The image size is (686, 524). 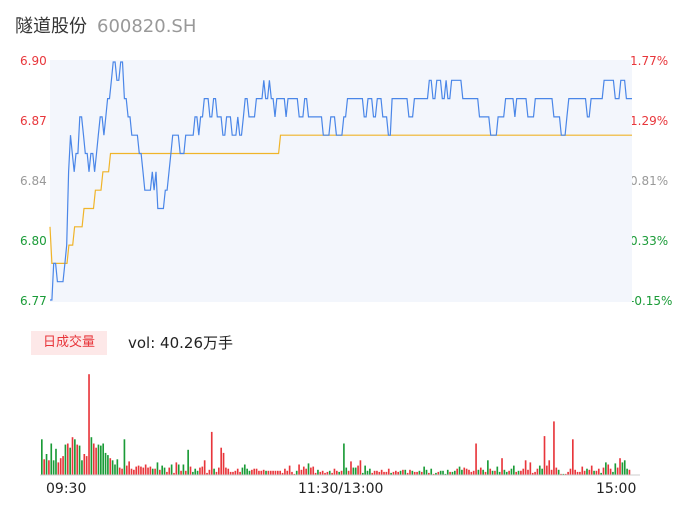 What do you see at coordinates (33, 241) in the screenshot?
I see `price-label-4: 6.80` at bounding box center [33, 241].